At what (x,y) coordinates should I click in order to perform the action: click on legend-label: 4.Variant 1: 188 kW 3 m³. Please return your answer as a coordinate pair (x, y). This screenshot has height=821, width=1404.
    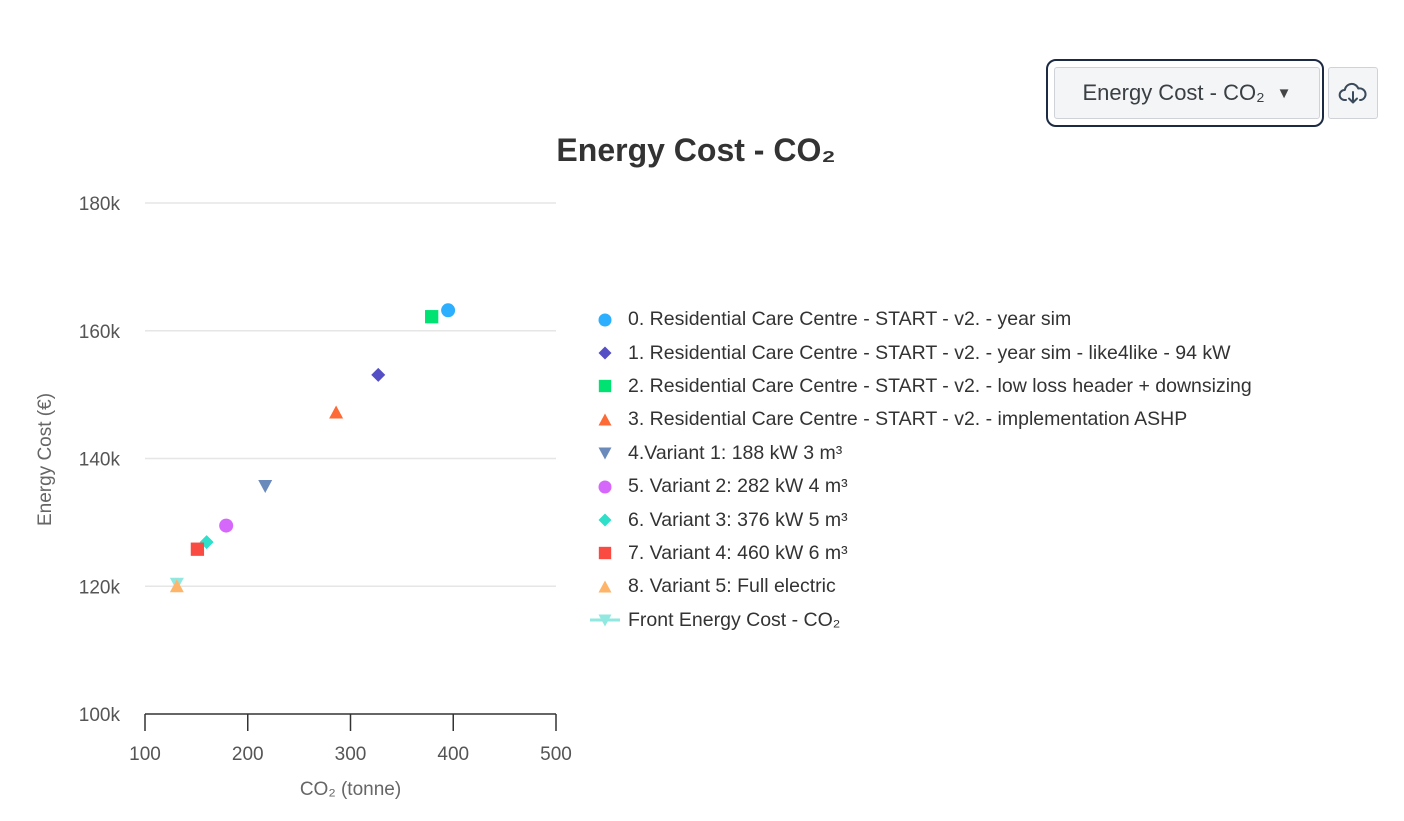
    Looking at the image, I should click on (735, 452).